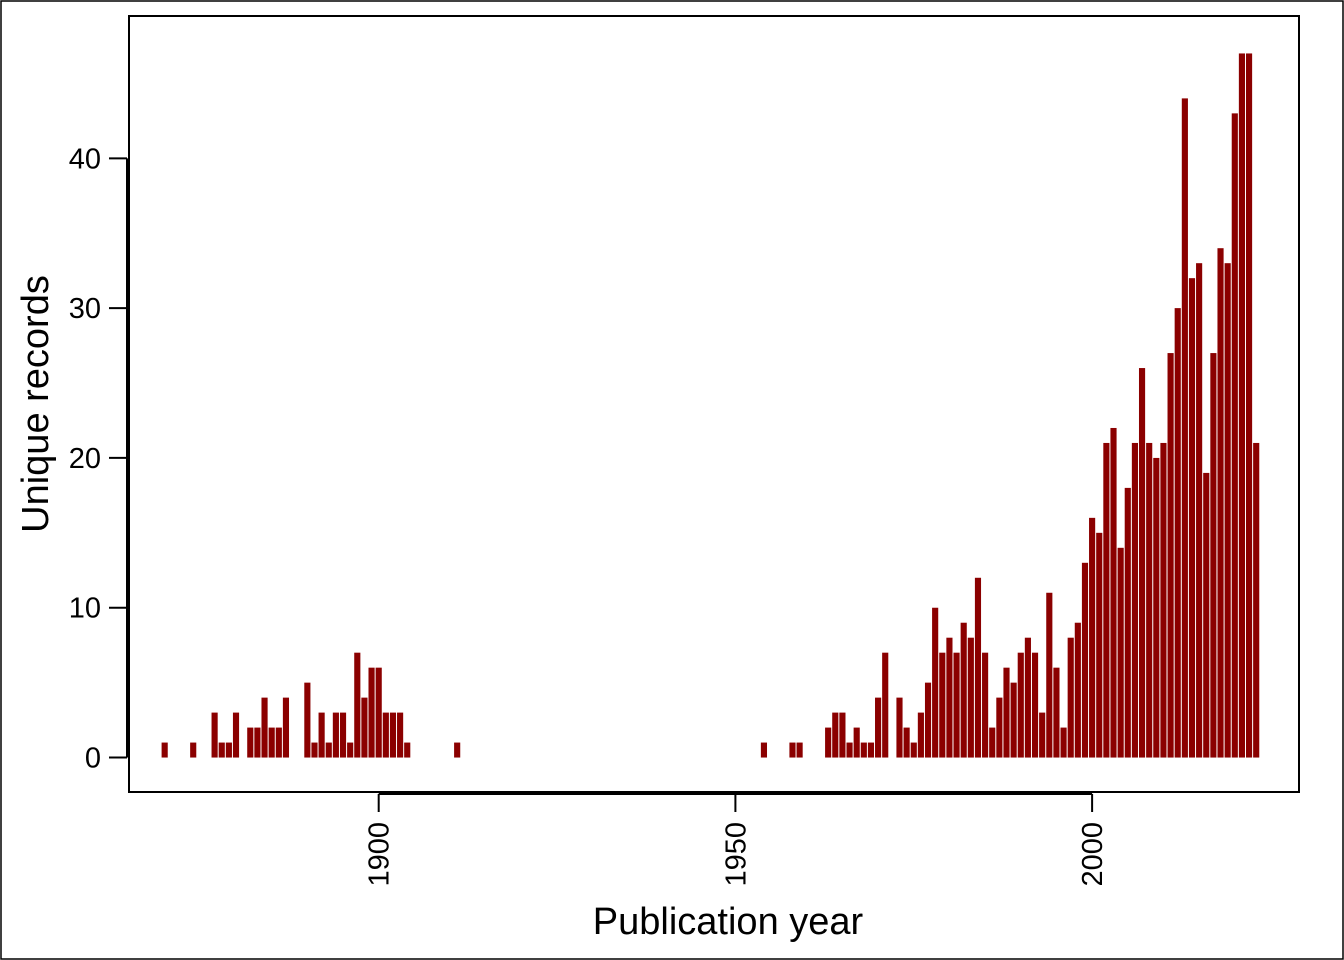 The height and width of the screenshot is (960, 1344). Describe the element at coordinates (764, 750) in the screenshot. I see `bar-1954` at that location.